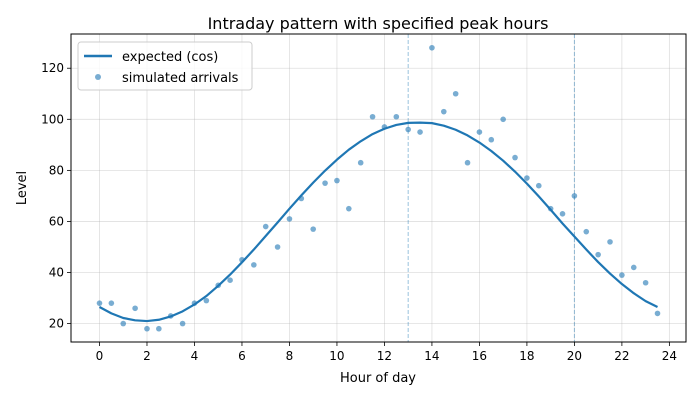 This screenshot has height=400, width=700. What do you see at coordinates (100, 356) in the screenshot?
I see `x-tick-label: 0` at bounding box center [100, 356].